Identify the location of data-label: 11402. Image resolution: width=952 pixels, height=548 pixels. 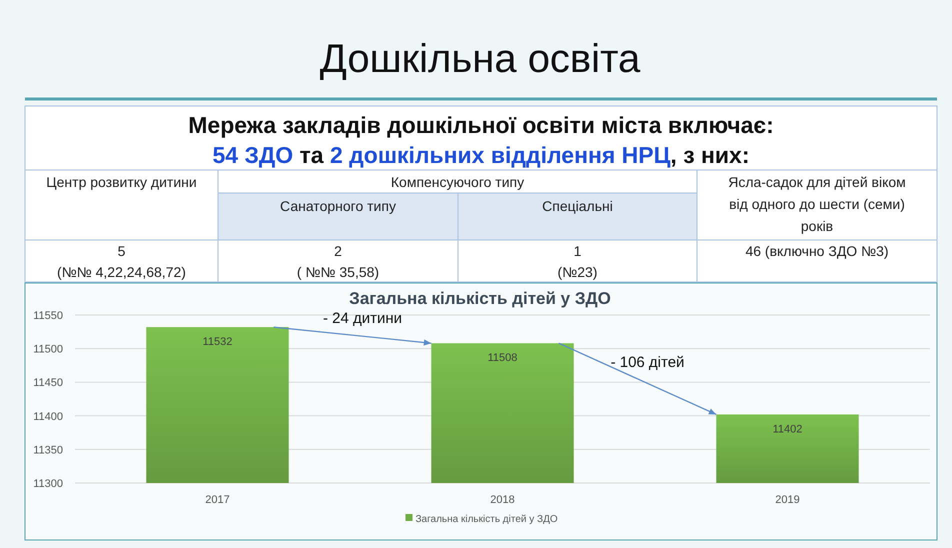
(787, 429).